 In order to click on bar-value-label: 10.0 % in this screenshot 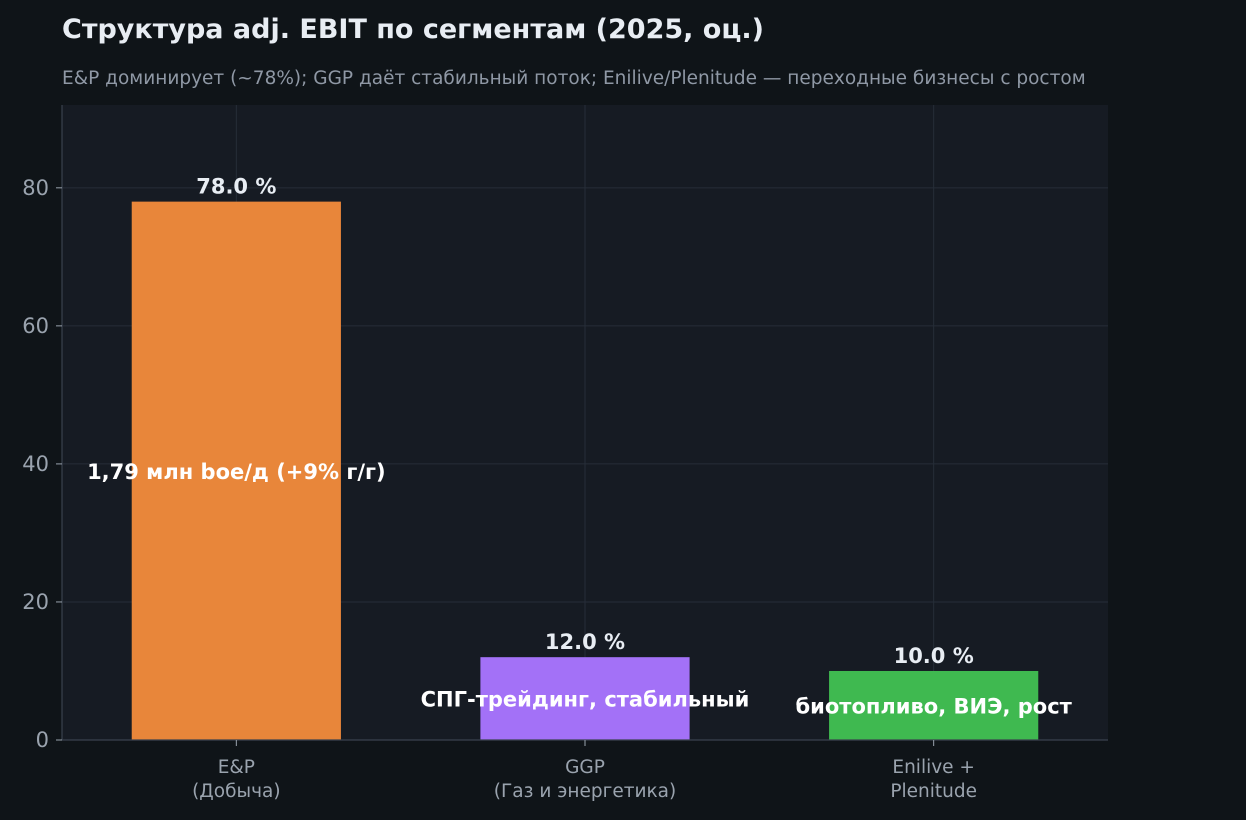, I will do `click(934, 656)`.